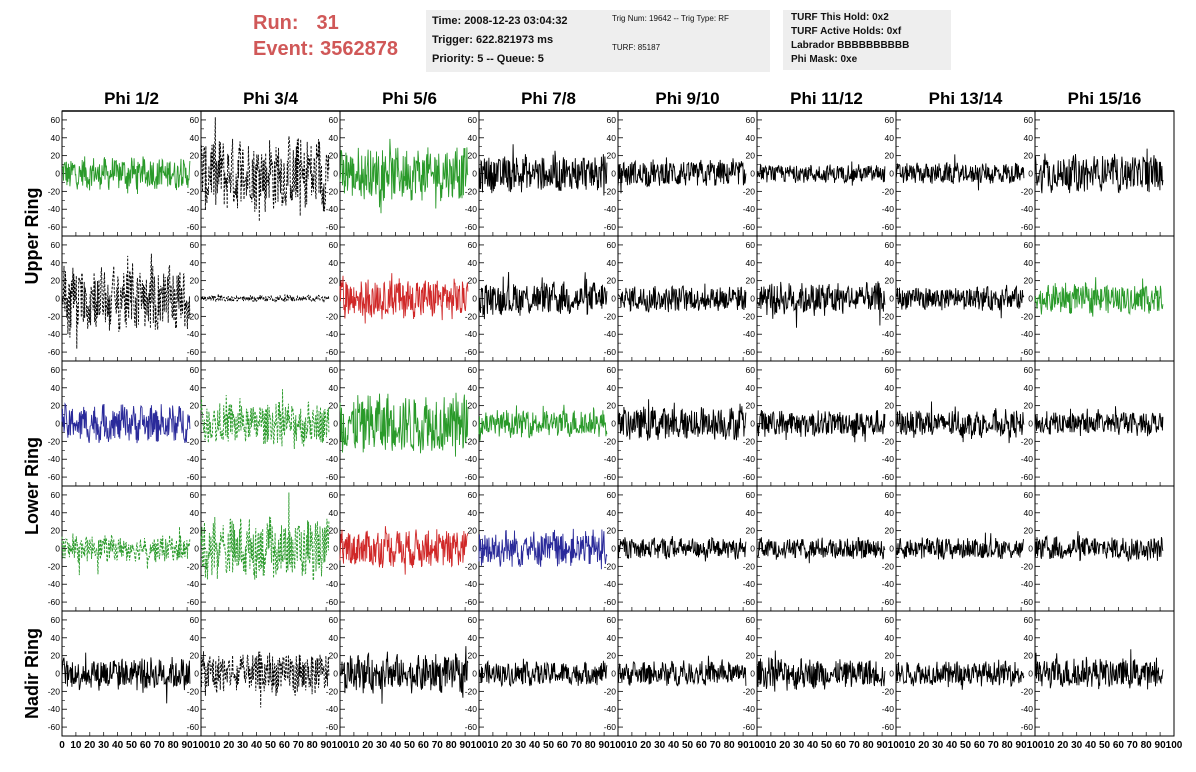 This screenshot has width=1196, height=772. What do you see at coordinates (257, 745) in the screenshot?
I see `x-tick-label: 40` at bounding box center [257, 745].